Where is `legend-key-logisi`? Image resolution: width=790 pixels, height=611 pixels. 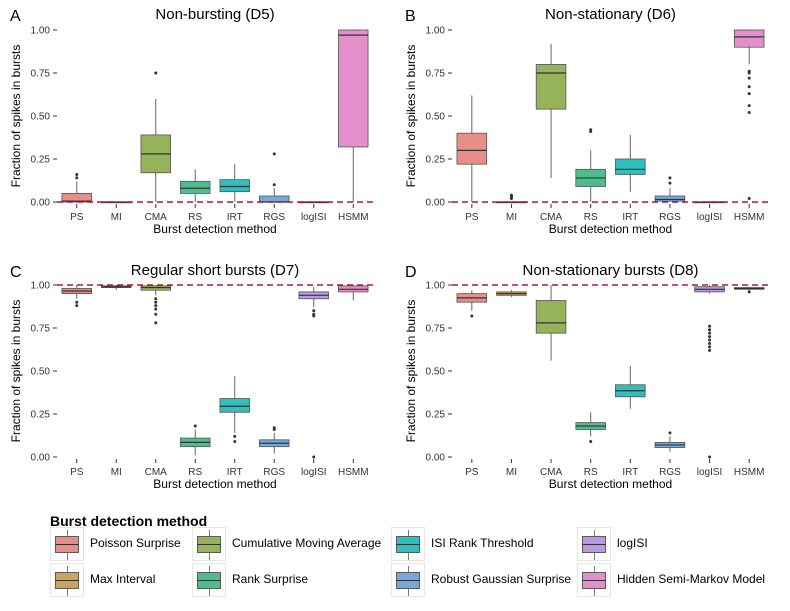 legend-key-logisi is located at coordinates (594, 544).